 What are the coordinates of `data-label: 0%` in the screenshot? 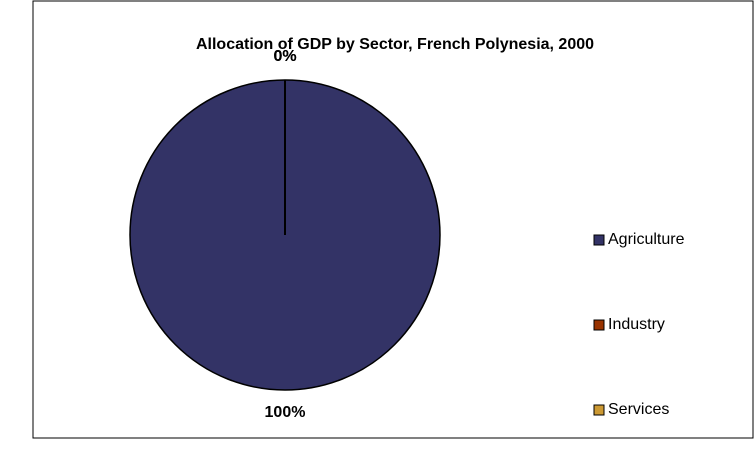 It's located at (284, 56).